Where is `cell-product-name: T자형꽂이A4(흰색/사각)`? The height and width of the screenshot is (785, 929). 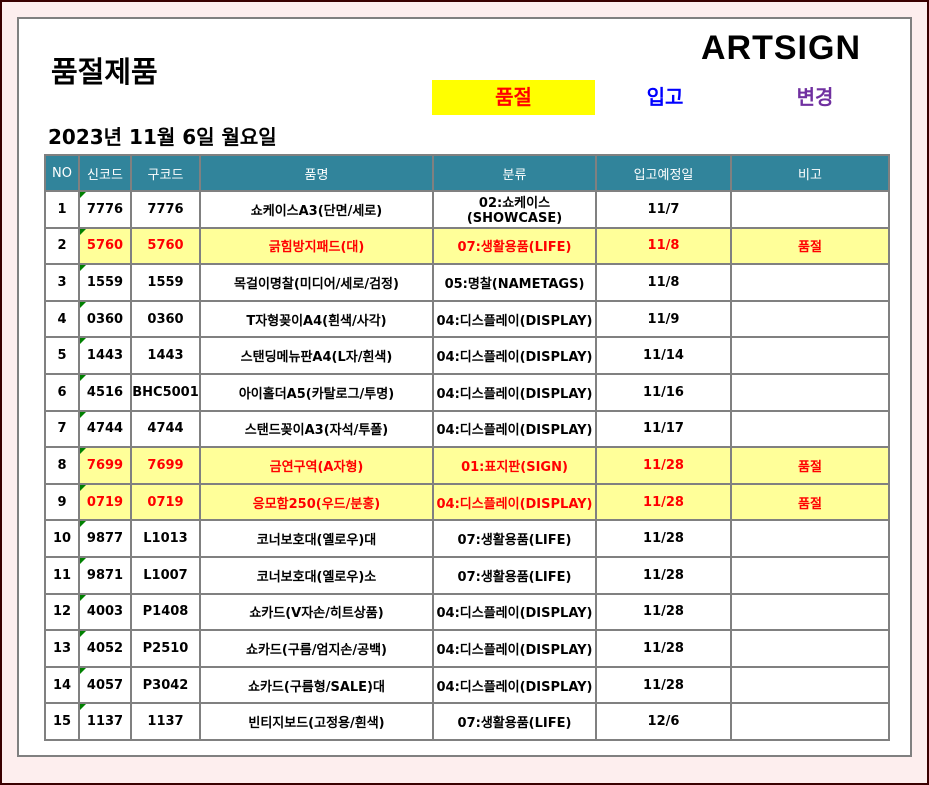
cell-product-name: T자형꽂이A4(흰색/사각) is located at coordinates (316, 319).